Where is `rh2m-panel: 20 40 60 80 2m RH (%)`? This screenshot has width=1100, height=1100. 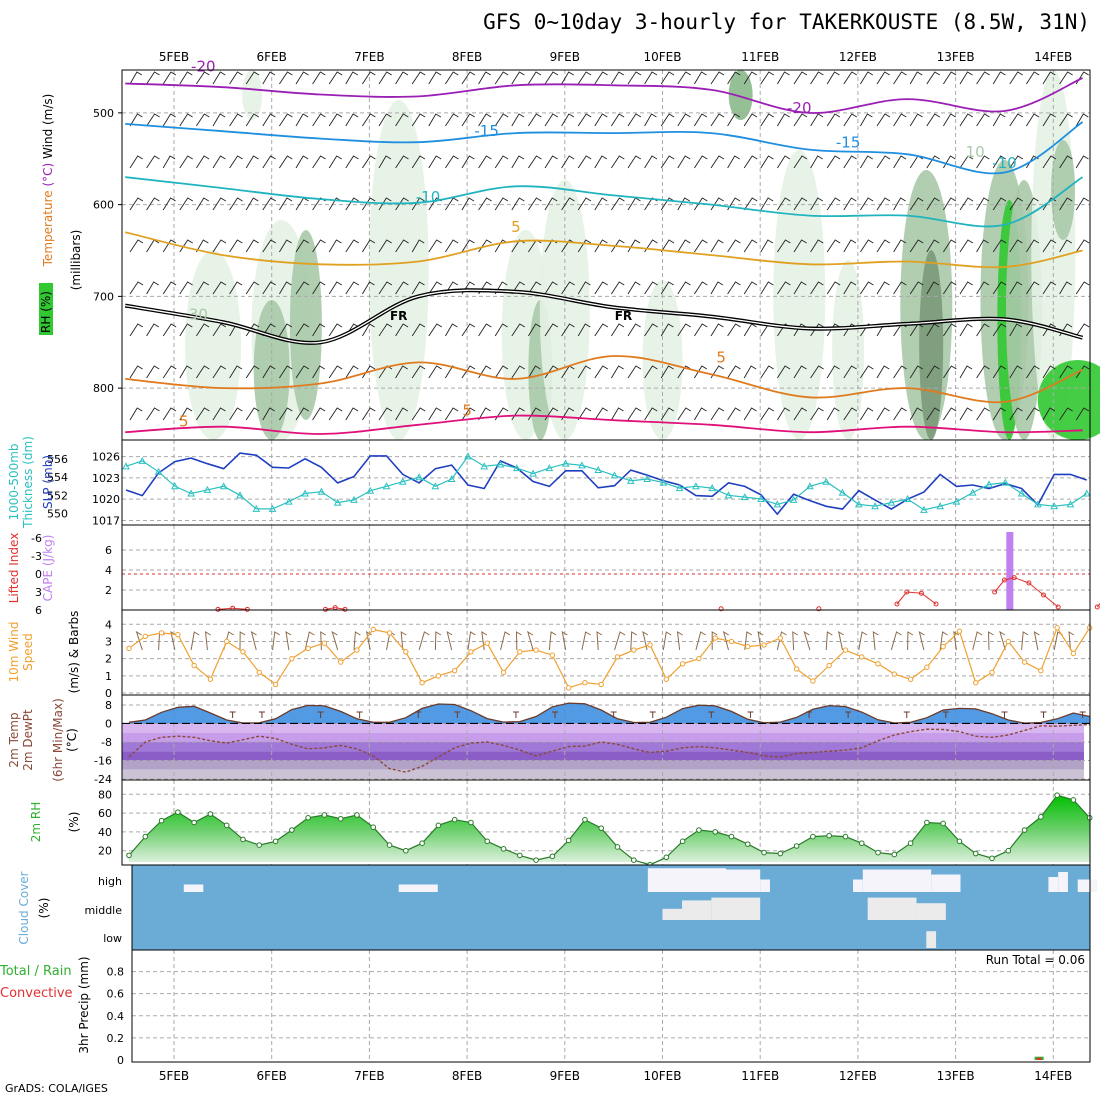 rh2m-panel: 20 40 60 80 2m RH (%) is located at coordinates (561, 823).